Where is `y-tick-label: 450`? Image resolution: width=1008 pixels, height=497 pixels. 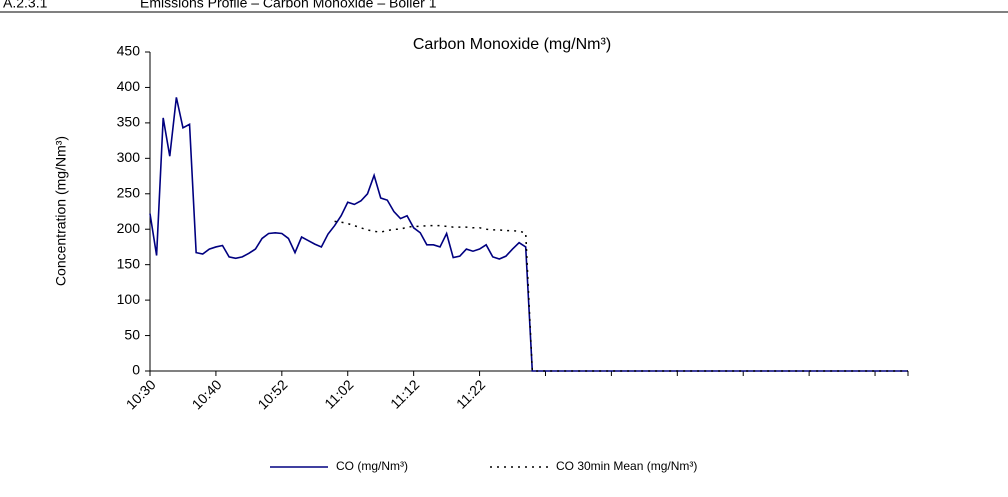
y-tick-label: 450 is located at coordinates (129, 51).